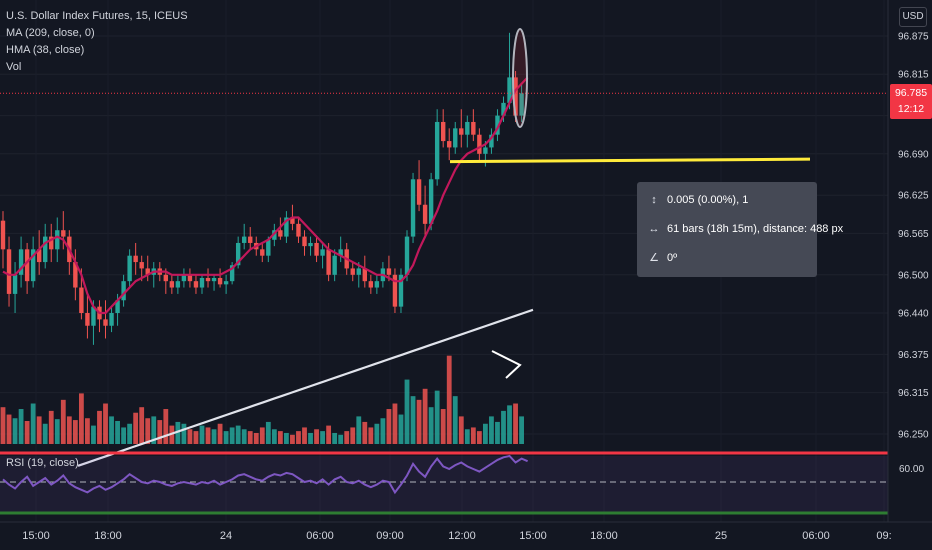  Describe the element at coordinates (913, 355) in the screenshot. I see `price-tick-label: 96.375` at that location.